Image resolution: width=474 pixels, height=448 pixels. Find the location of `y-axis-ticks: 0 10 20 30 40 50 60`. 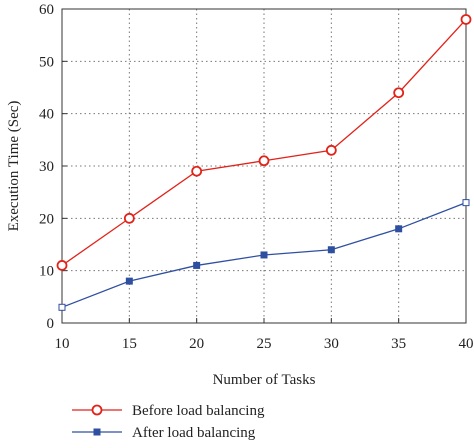

y-axis-ticks: 0 10 20 30 40 50 60 is located at coordinates (53, 167).